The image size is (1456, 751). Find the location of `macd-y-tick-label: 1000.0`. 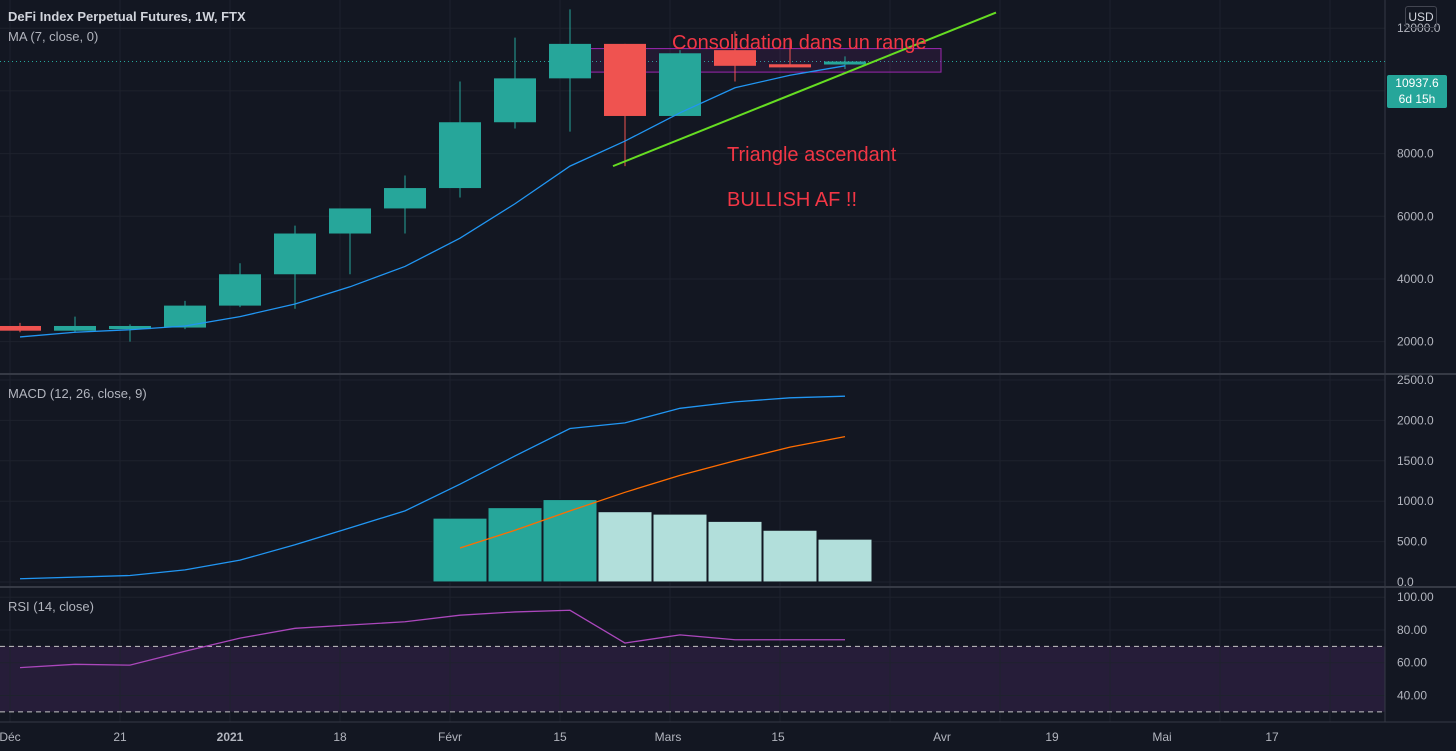

macd-y-tick-label: 1000.0 is located at coordinates (1415, 501).